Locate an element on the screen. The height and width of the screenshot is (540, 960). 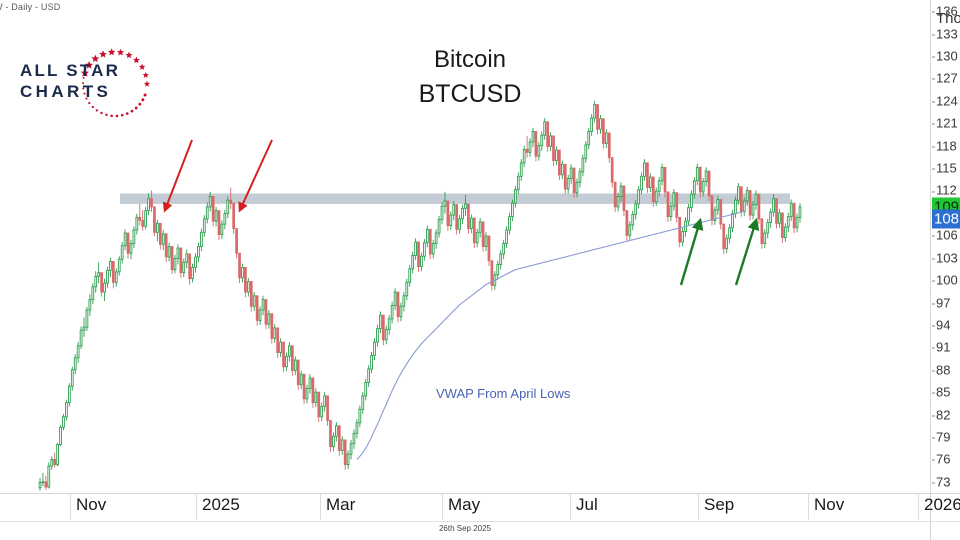
x-axis-tick: Sep is located at coordinates (716, 506).